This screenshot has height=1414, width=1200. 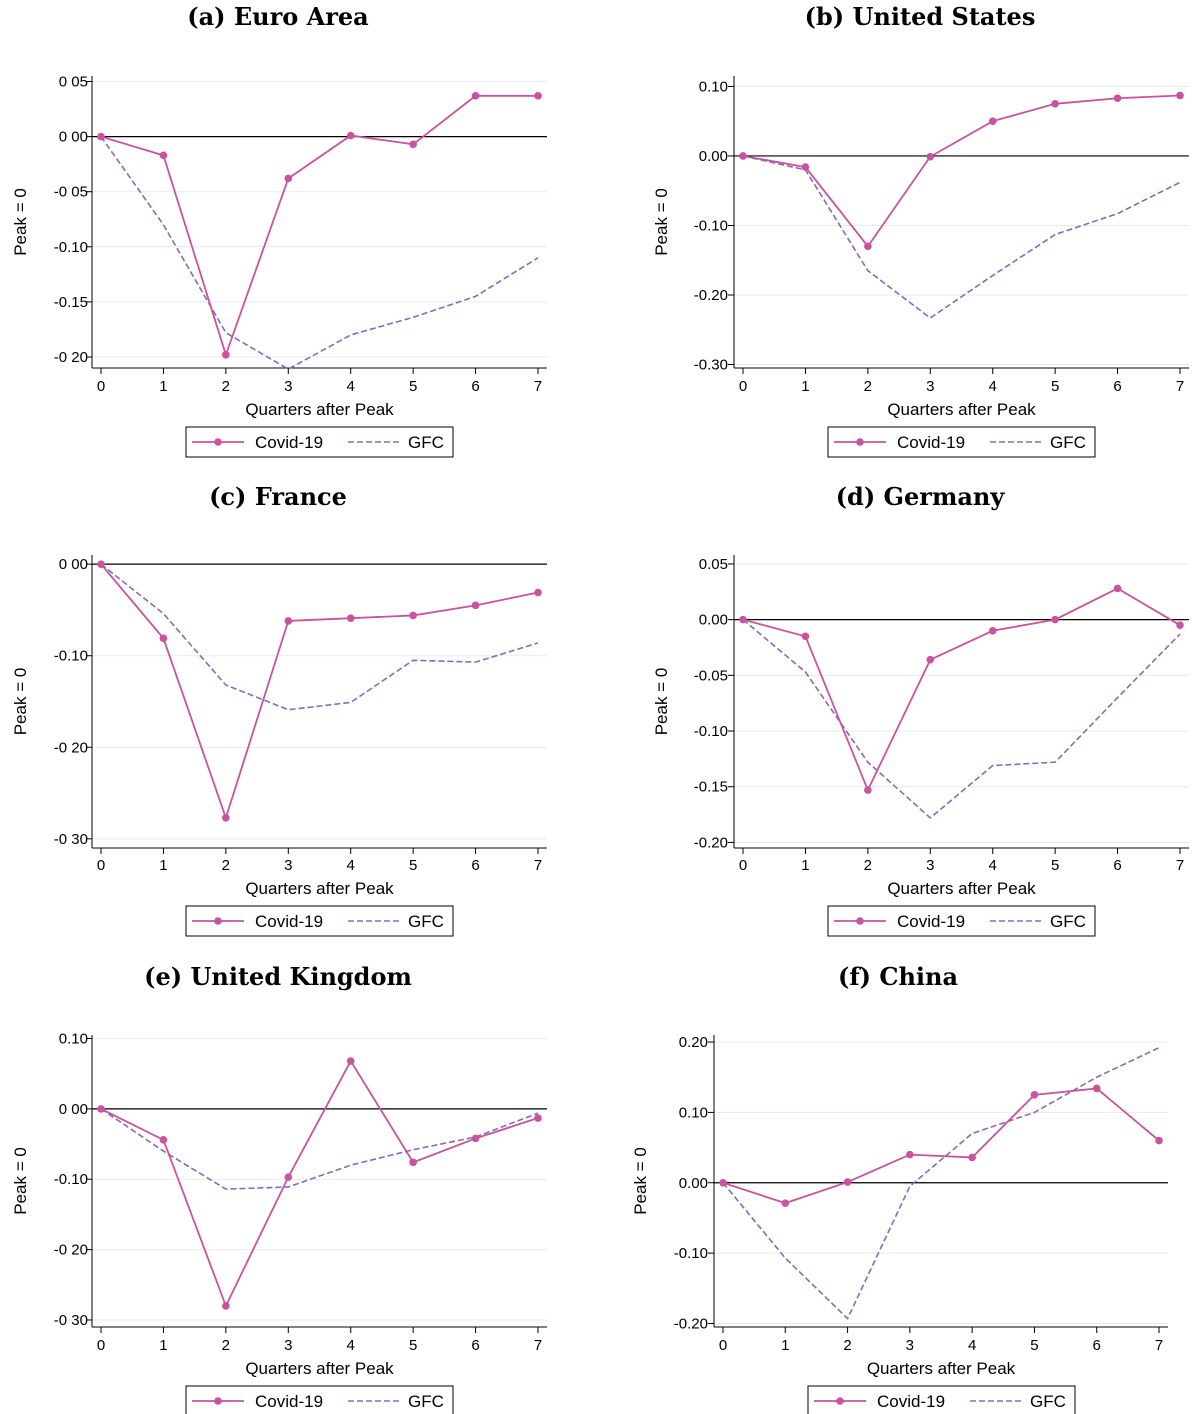 What do you see at coordinates (713, 86) in the screenshot?
I see `y-tick-label: 0.10` at bounding box center [713, 86].